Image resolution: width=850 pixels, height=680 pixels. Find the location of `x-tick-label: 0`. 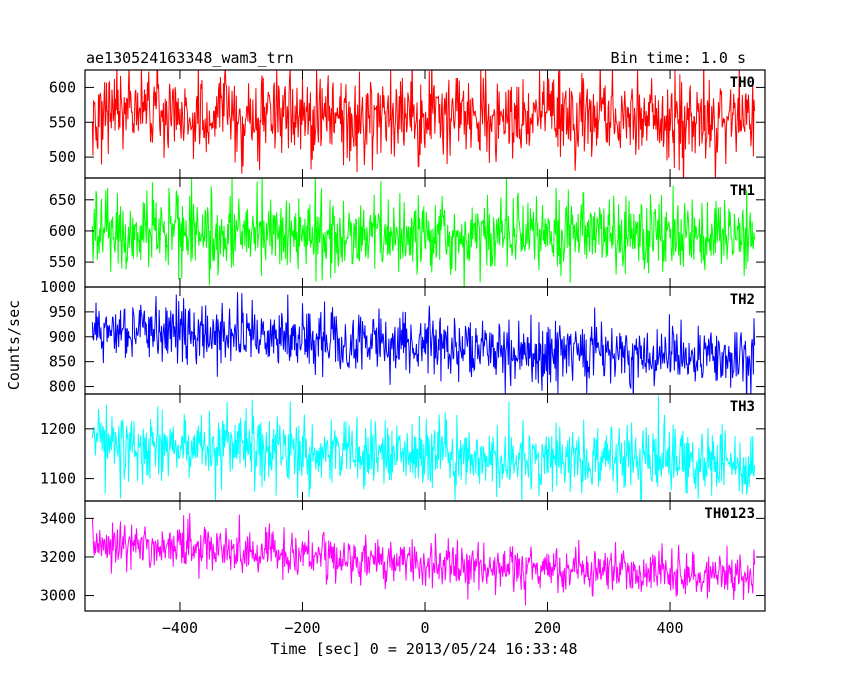

x-tick-label: 0 is located at coordinates (424, 628).